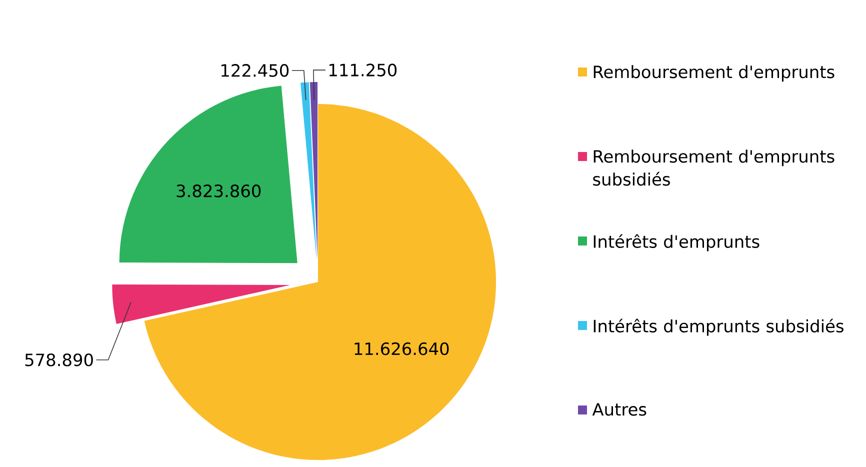 This screenshot has height=467, width=866. Describe the element at coordinates (677, 243) in the screenshot. I see `legend-label: Intérêts d'emprunts` at that location.